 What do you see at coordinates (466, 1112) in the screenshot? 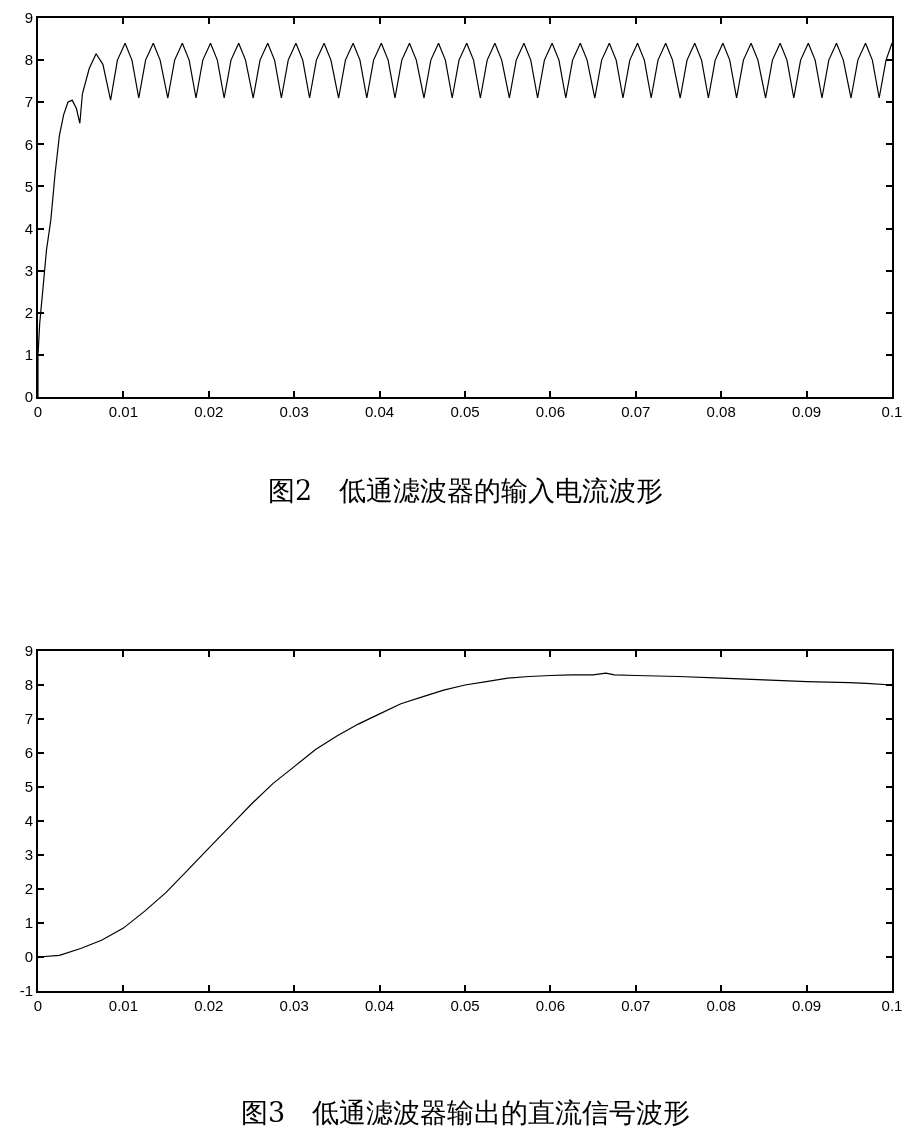
I see `text: 图3 低通滤波器输出的直流信号波形` at bounding box center [466, 1112].